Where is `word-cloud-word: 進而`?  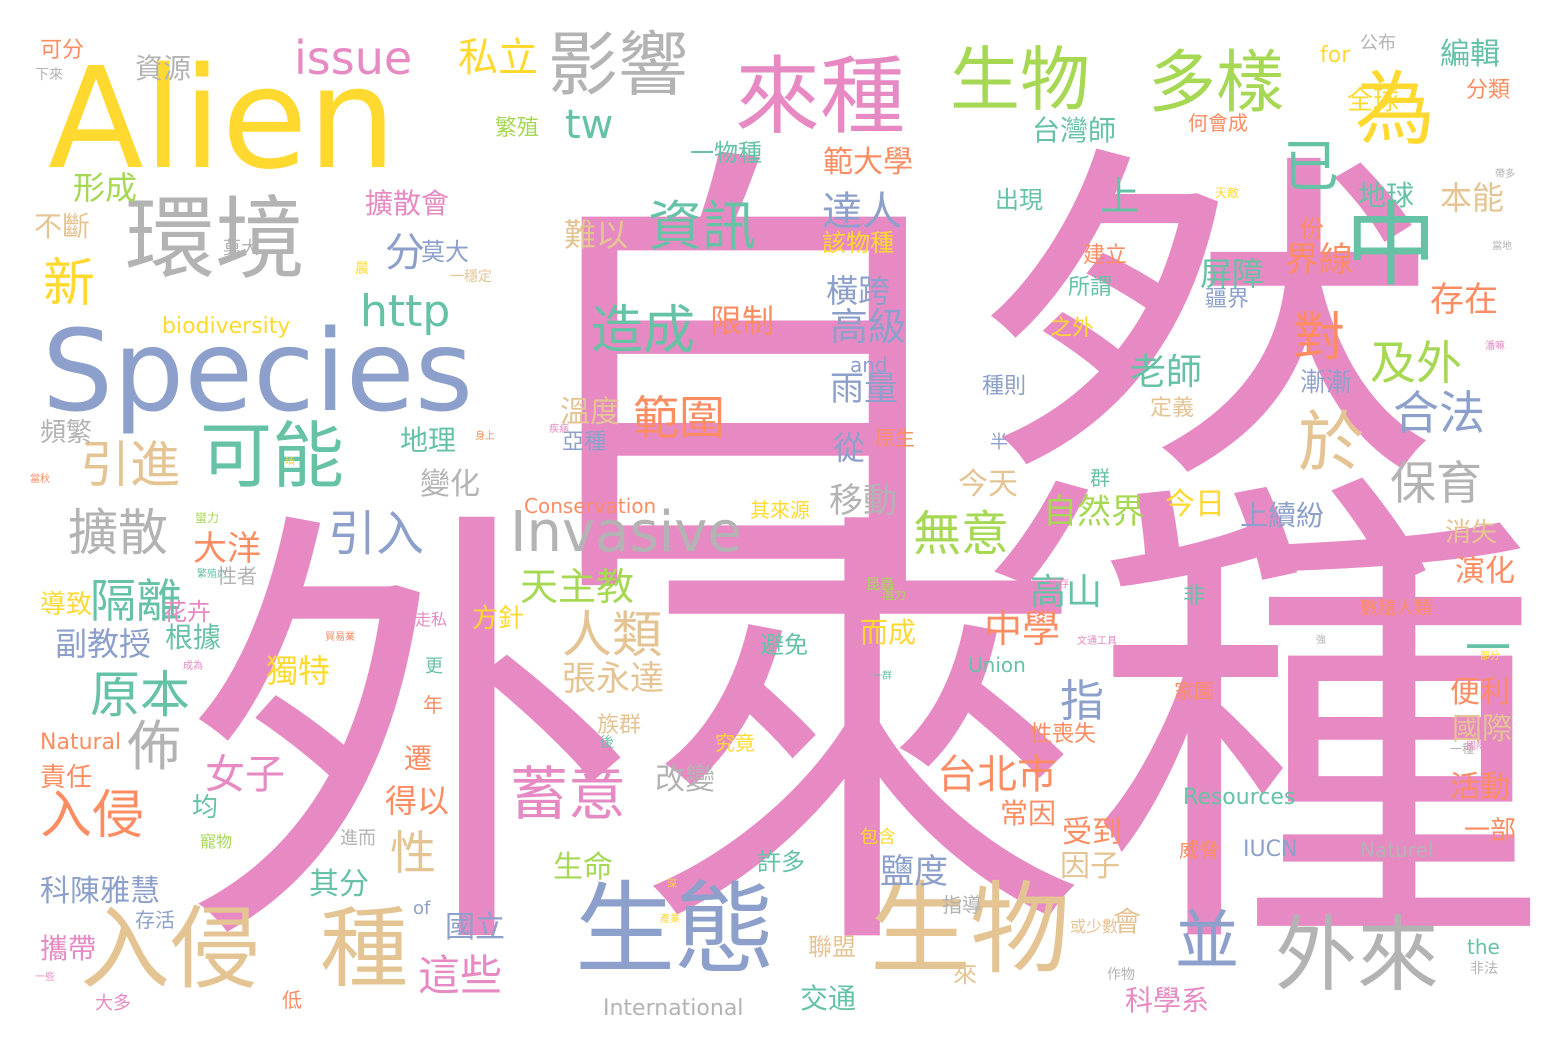 word-cloud-word: 進而 is located at coordinates (358, 838).